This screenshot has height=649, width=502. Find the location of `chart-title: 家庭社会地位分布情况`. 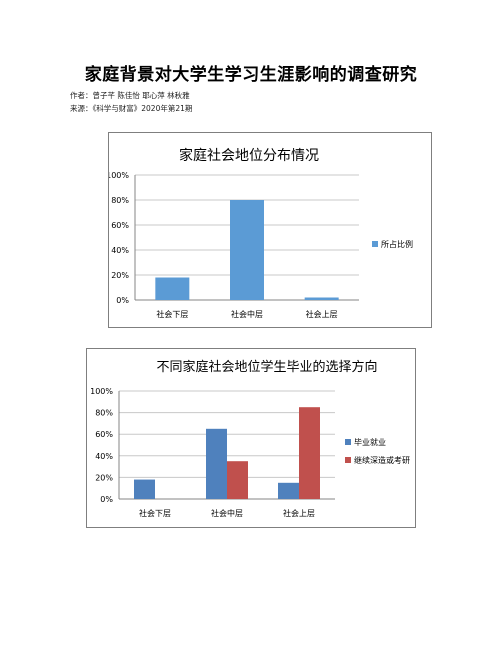

chart-title: 家庭社会地位分布情况 is located at coordinates (249, 155).